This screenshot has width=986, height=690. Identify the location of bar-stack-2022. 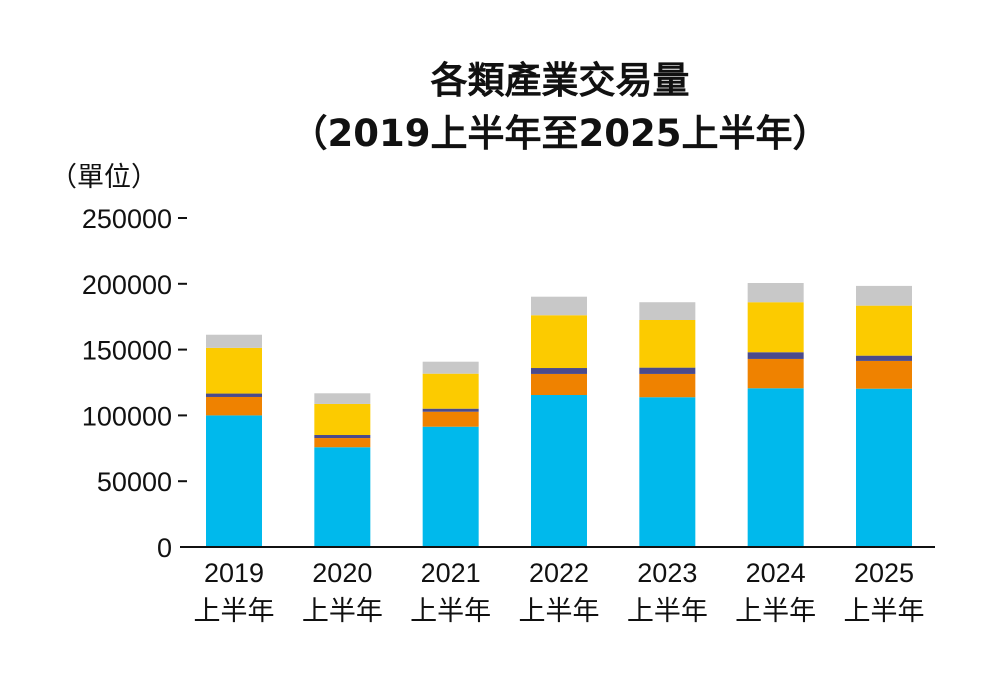
(559, 421).